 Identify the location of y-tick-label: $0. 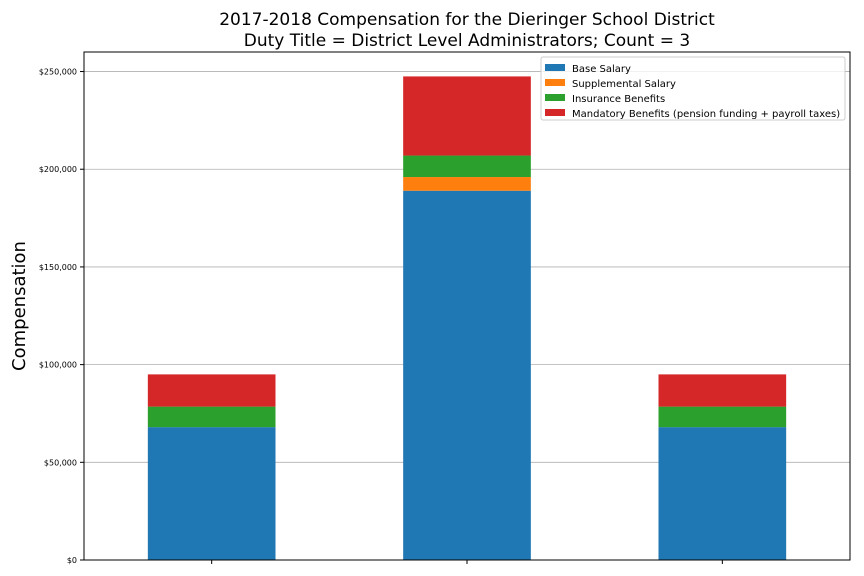
(72, 560).